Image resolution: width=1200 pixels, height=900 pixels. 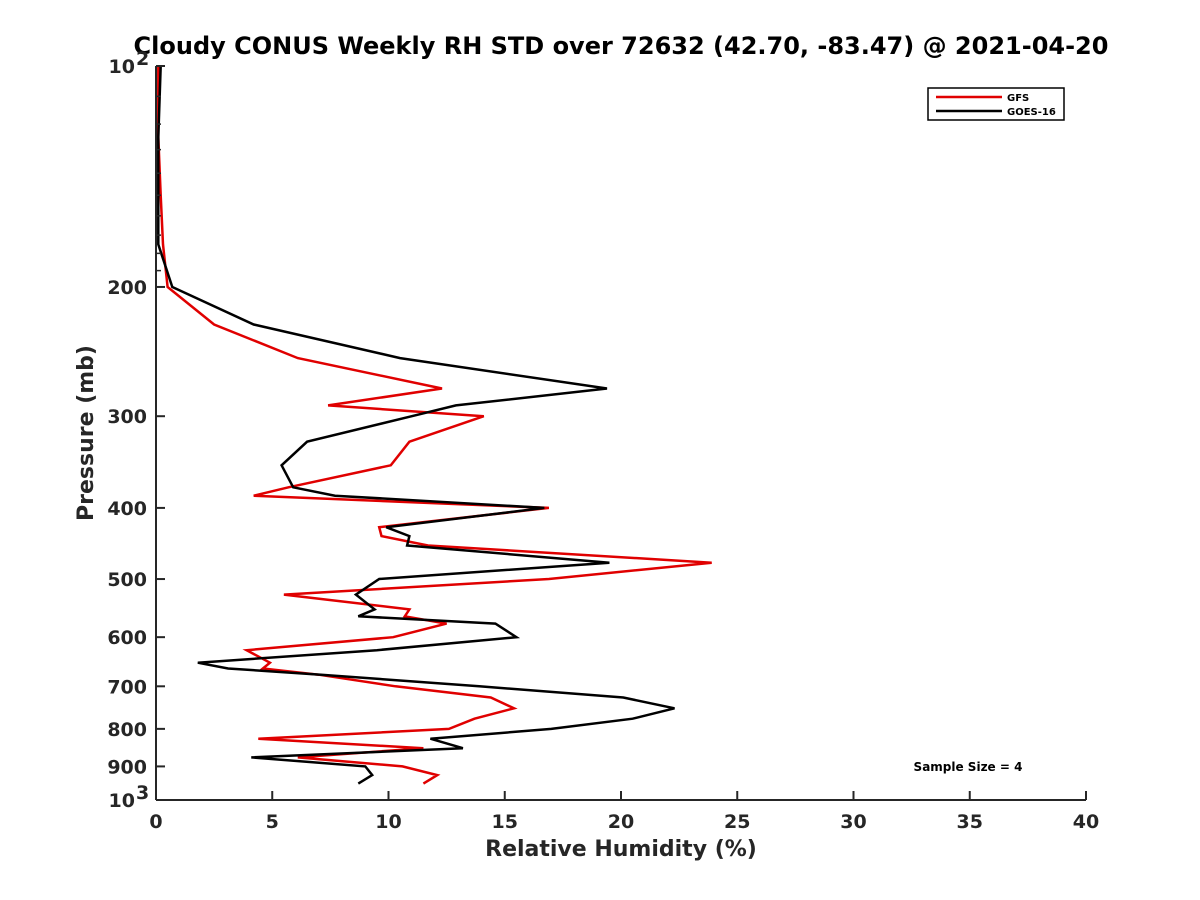 I want to click on legend-label-goes16: GOES-16, so click(x=1031, y=112).